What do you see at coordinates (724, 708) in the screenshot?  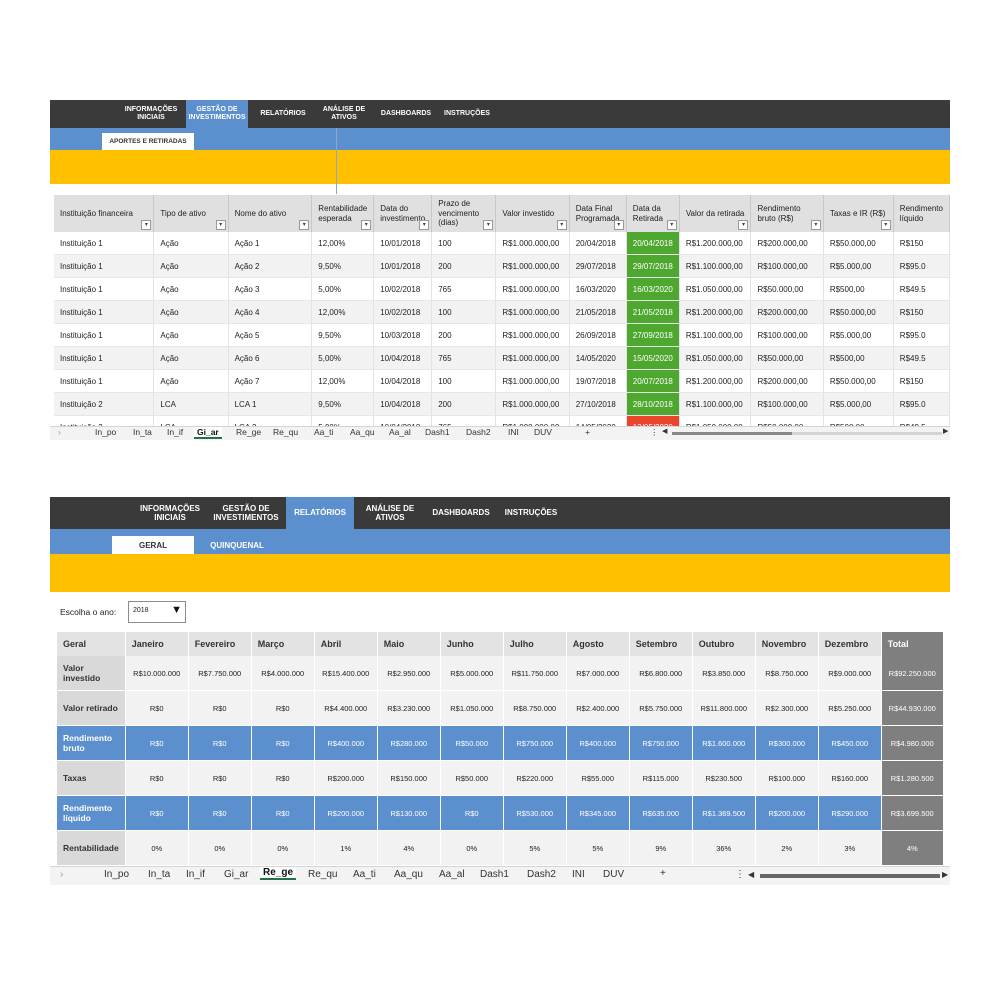 I see `summary-cell: R$11.800.000` at bounding box center [724, 708].